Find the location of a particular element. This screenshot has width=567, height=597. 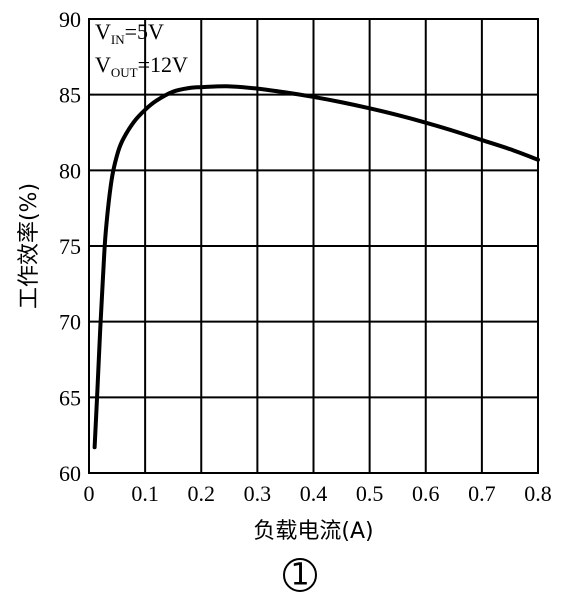

annotation-sub: OUT is located at coordinates (124, 72).